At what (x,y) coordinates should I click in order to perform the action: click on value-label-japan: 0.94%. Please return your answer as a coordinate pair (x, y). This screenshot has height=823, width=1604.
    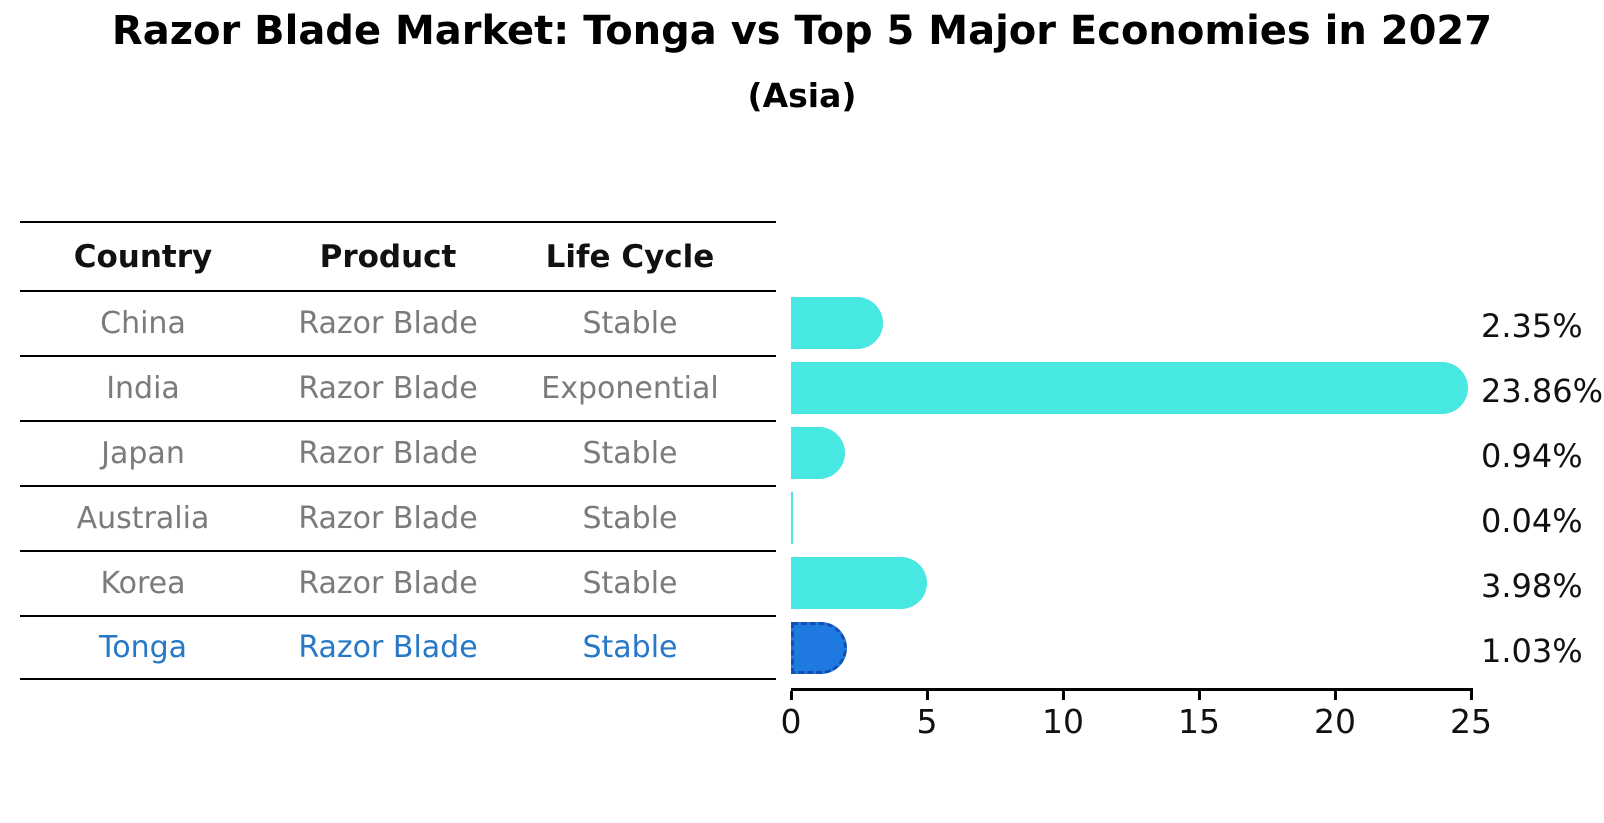
    Looking at the image, I should click on (1532, 455).